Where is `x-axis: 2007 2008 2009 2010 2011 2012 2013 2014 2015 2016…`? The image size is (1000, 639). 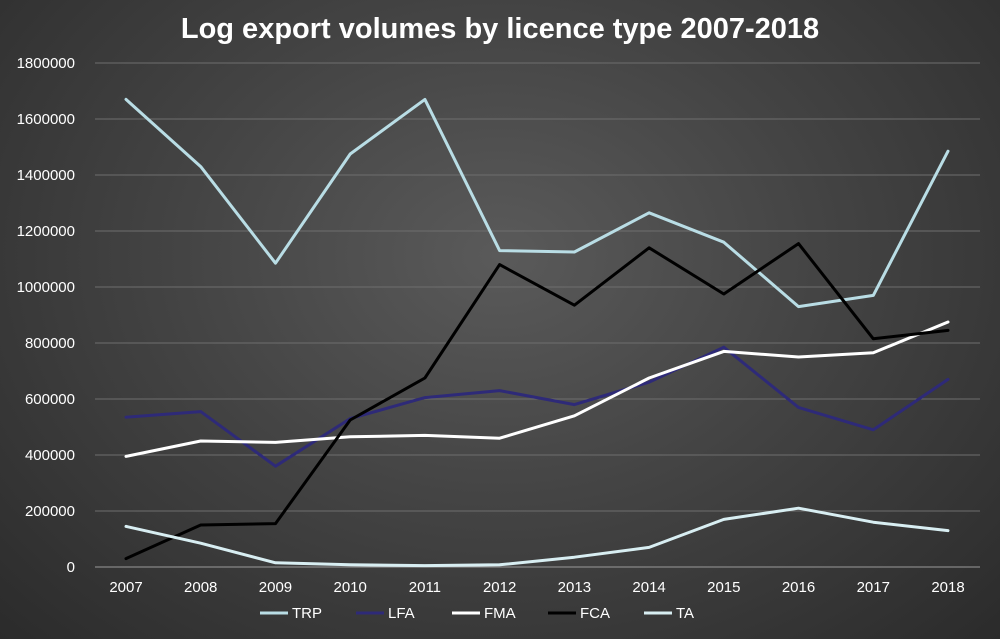 x-axis: 2007 2008 2009 2010 2011 2012 2013 2014 2015 2016… is located at coordinates (536, 587).